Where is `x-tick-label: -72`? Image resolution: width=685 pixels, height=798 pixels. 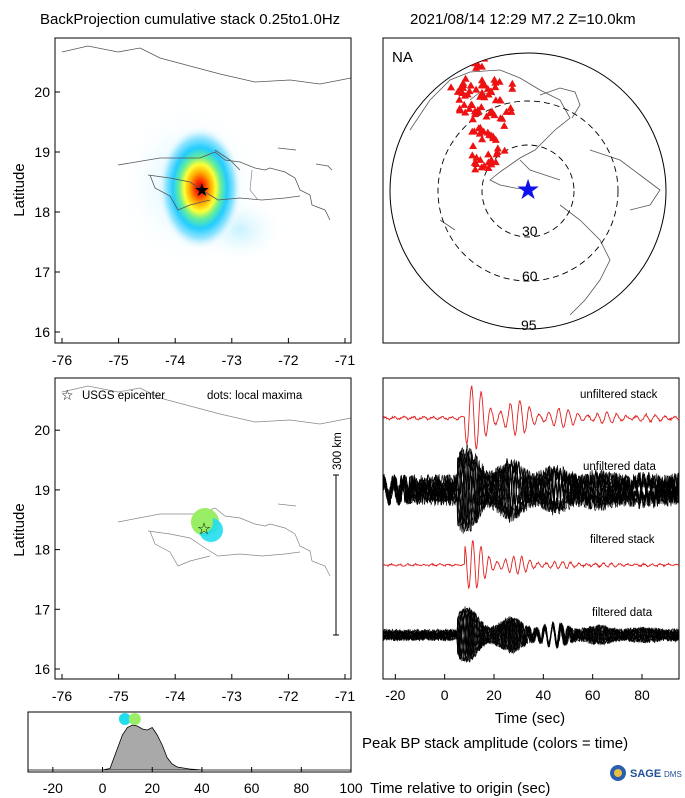
x-tick-label: -72 is located at coordinates (288, 696).